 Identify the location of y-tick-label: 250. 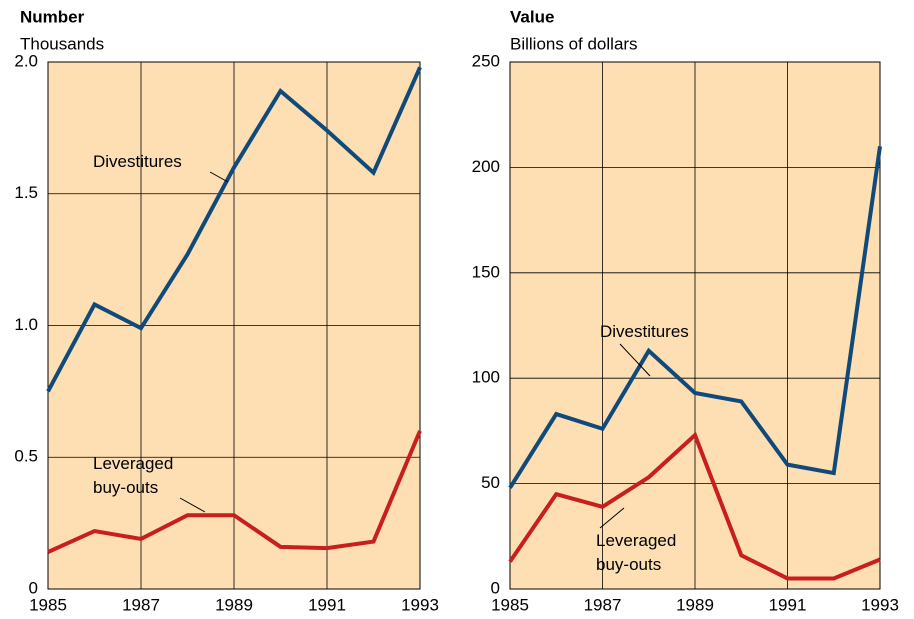
(486, 60).